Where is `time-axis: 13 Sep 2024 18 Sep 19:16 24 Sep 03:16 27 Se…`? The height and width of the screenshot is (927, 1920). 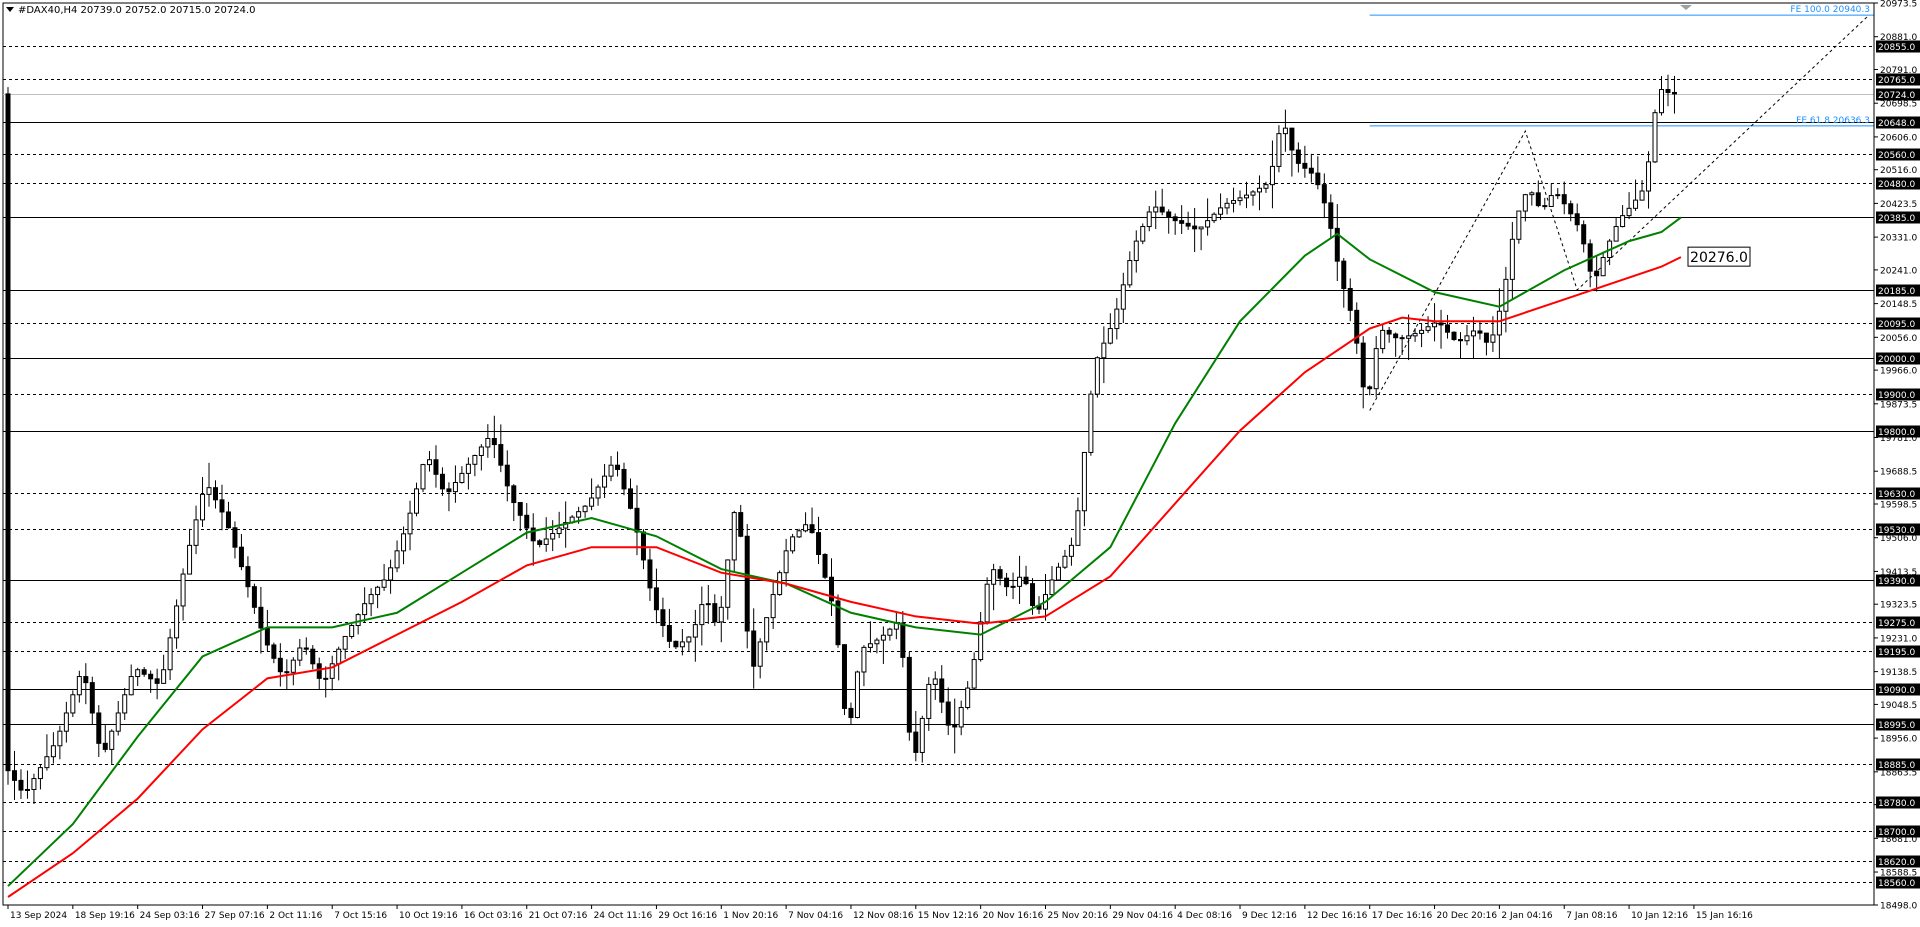 time-axis: 13 Sep 2024 18 Sep 19:16 24 Sep 03:16 27 Se… is located at coordinates (880, 913).